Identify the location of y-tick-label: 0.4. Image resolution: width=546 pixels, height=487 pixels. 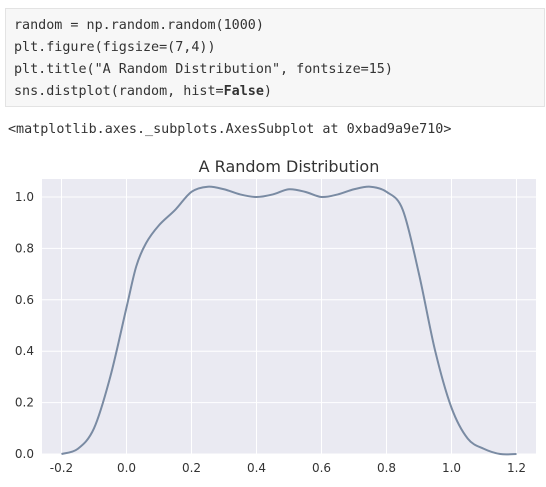
(24, 351).